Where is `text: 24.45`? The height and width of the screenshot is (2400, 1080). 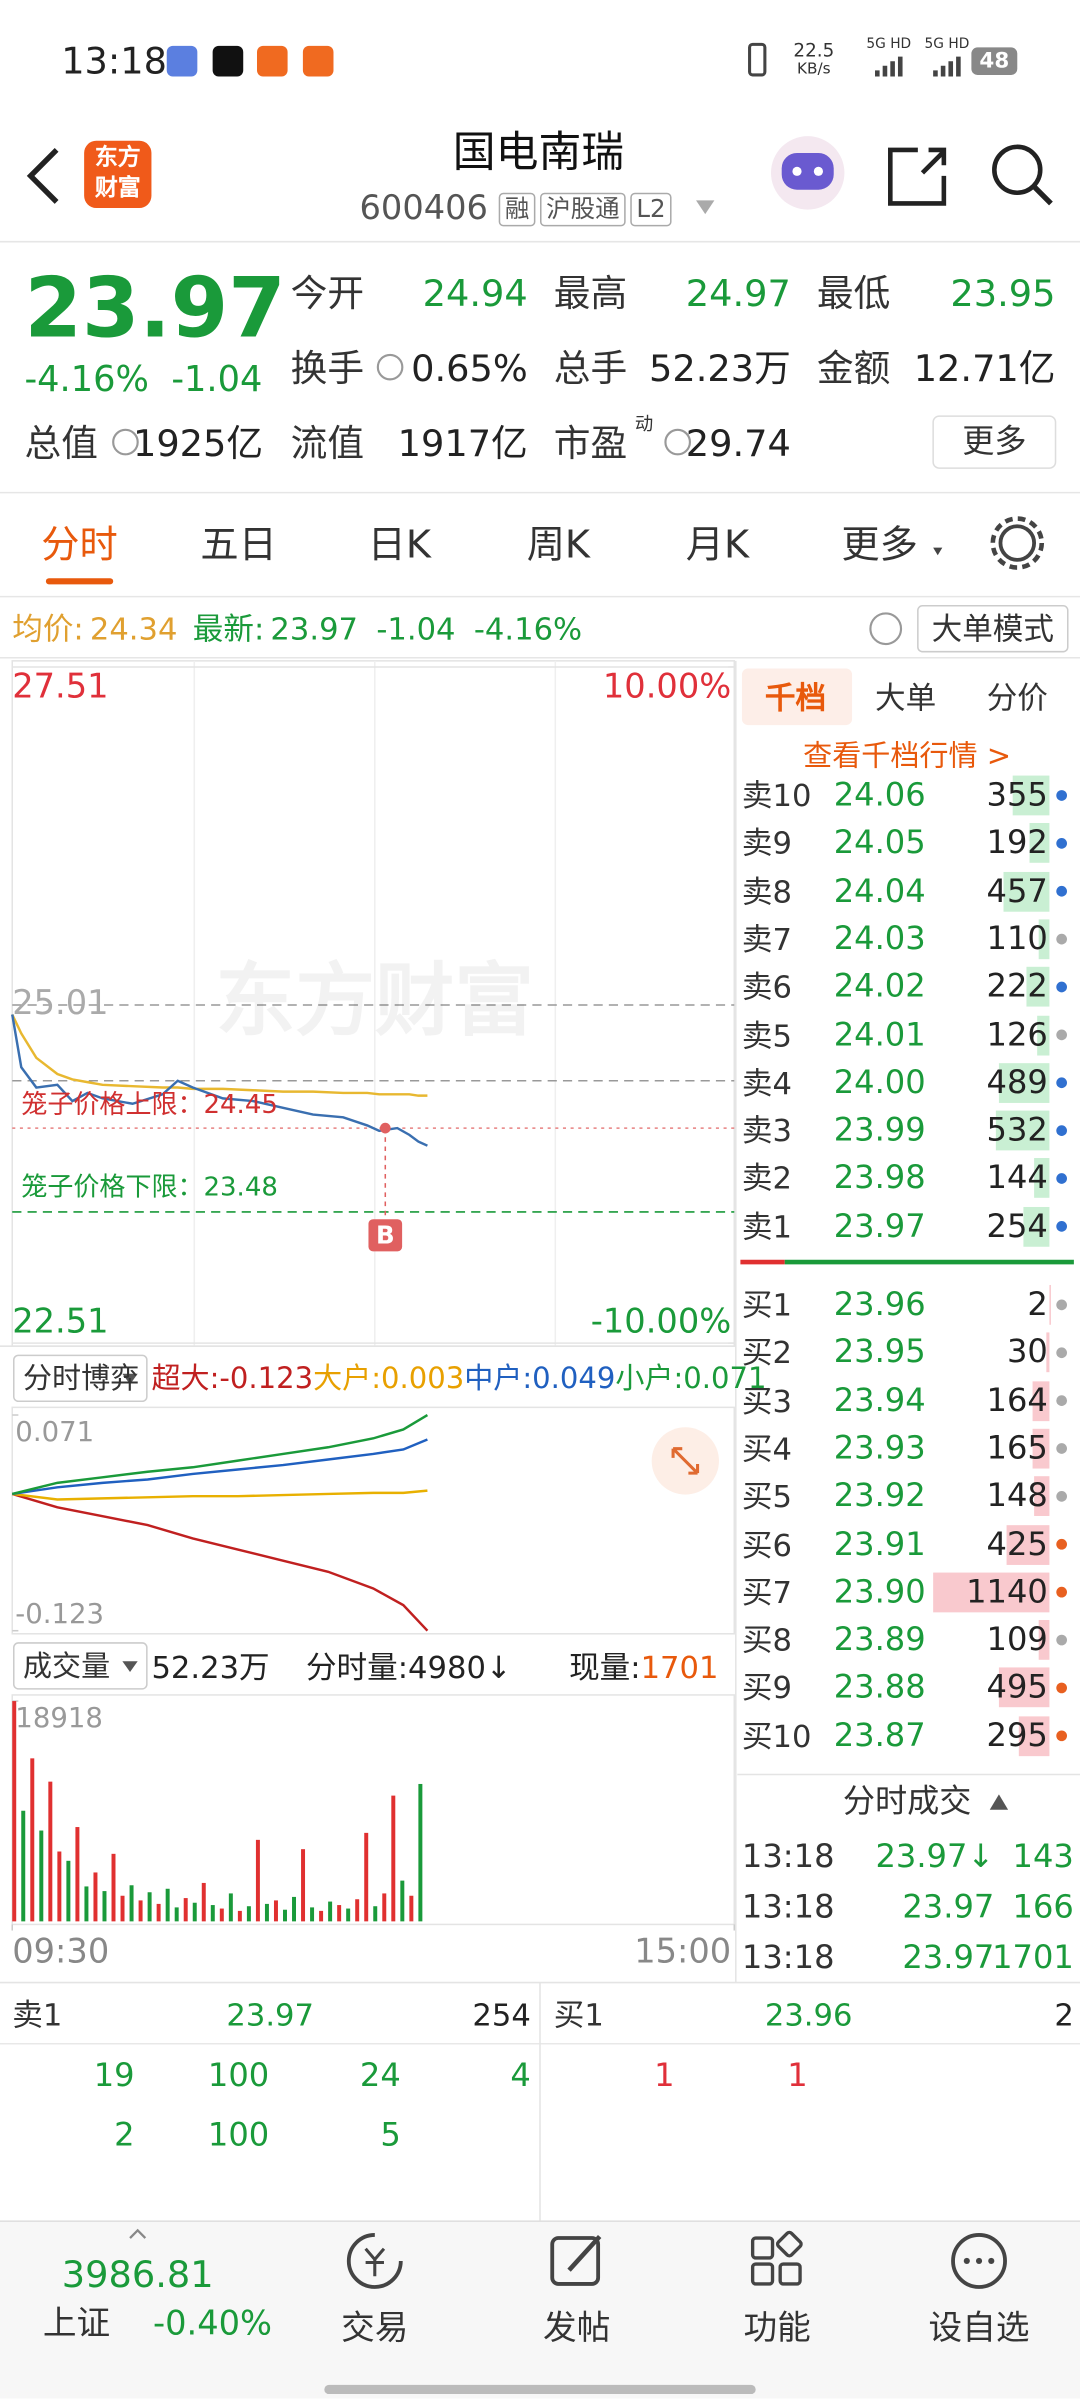
text: 24.45 is located at coordinates (240, 1104).